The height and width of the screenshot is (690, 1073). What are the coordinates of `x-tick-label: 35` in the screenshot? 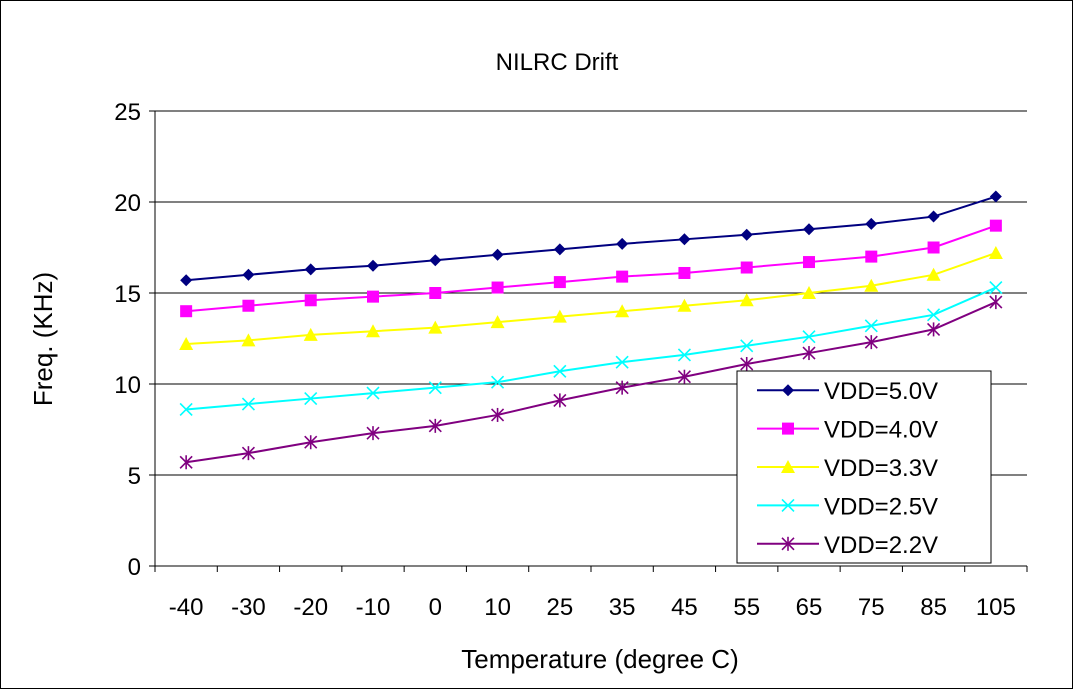 It's located at (622, 607).